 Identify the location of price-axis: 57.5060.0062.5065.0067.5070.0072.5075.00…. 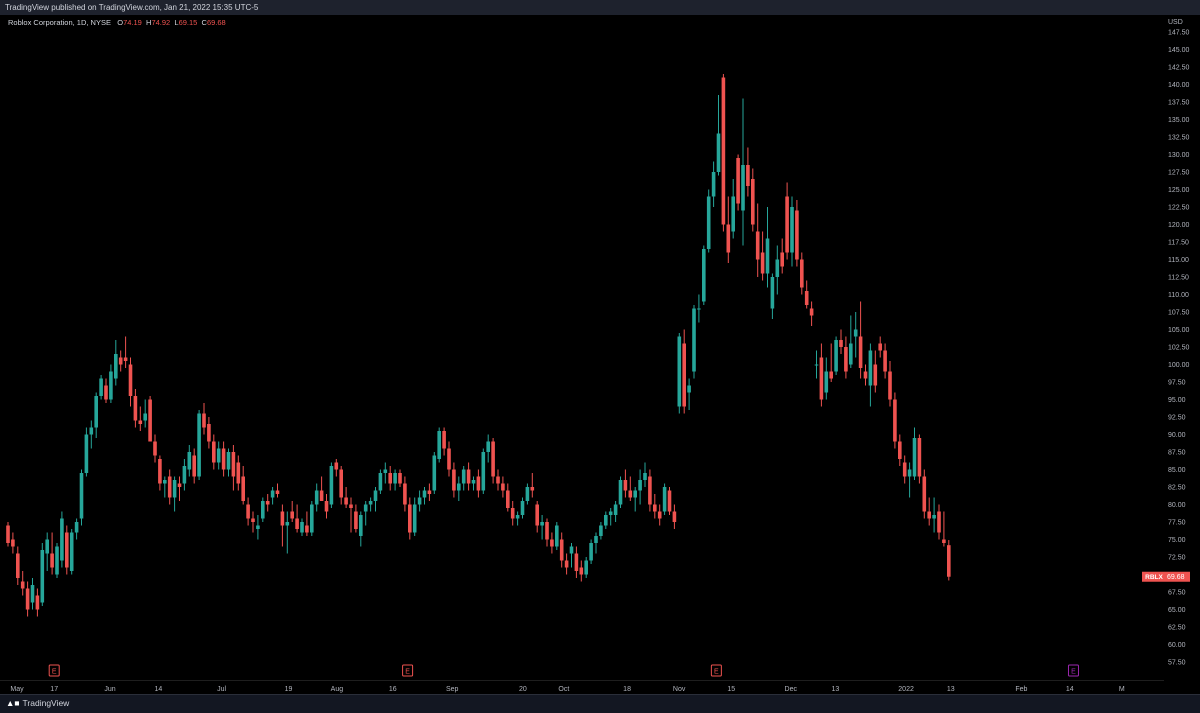
(1182, 347).